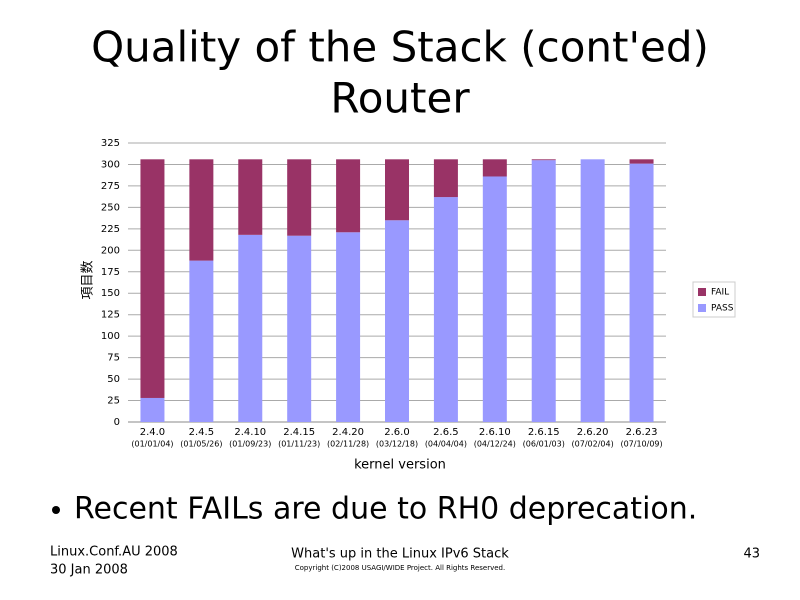 This screenshot has width=800, height=600. Describe the element at coordinates (250, 444) in the screenshot. I see `x-tick-sublabel: (01/09/23)` at that location.